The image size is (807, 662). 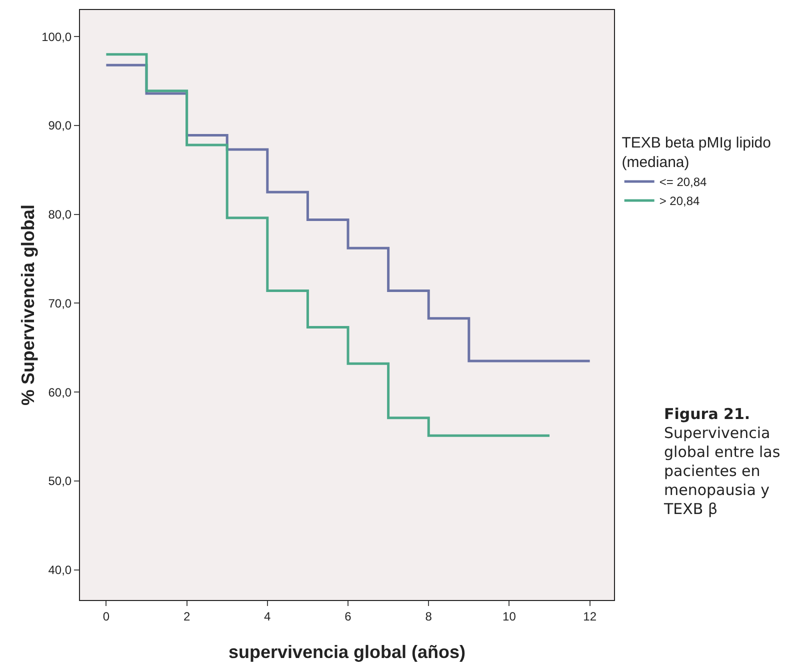 I want to click on x-axis-title: supervivencia global (años), so click(x=347, y=652).